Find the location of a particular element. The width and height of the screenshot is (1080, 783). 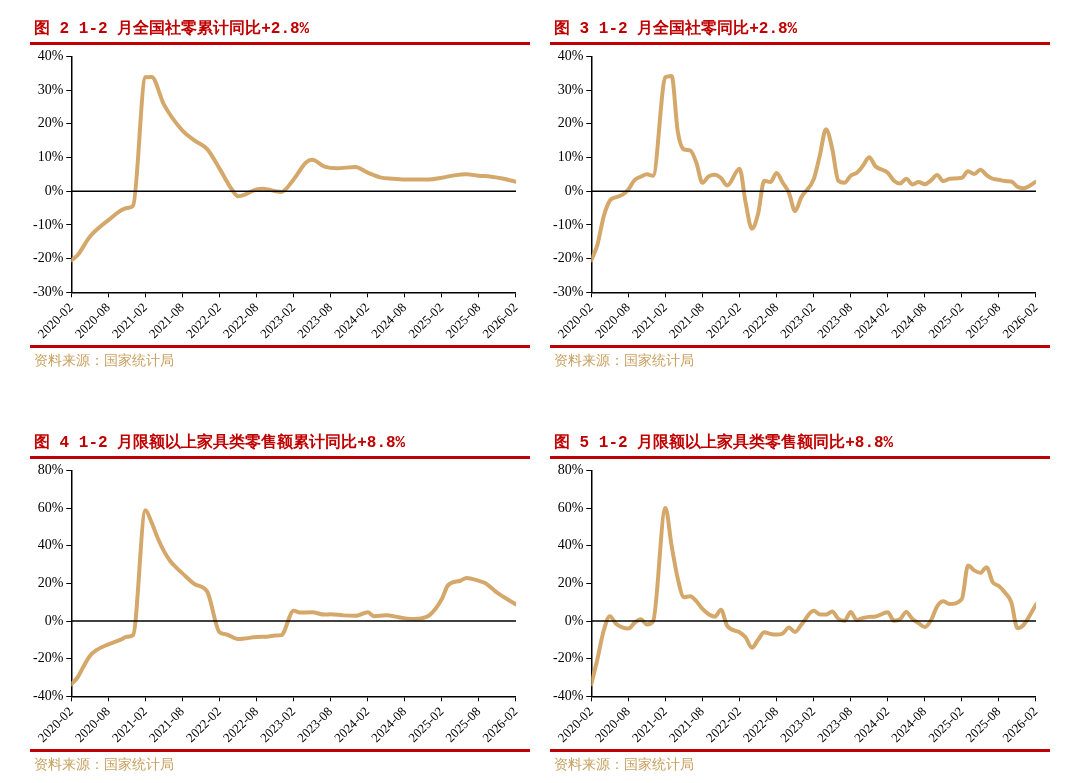

chart-title: 图 5 1-2 月限额以上家具类零售额同比+8.8% is located at coordinates (800, 445).